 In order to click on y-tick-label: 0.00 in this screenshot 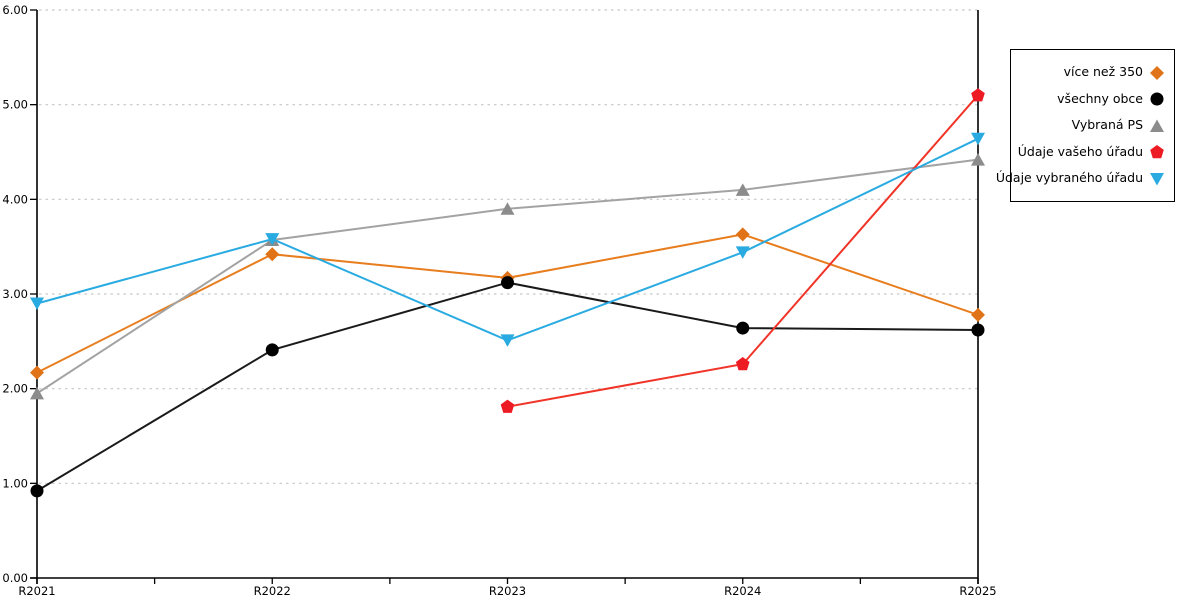, I will do `click(15, 578)`.